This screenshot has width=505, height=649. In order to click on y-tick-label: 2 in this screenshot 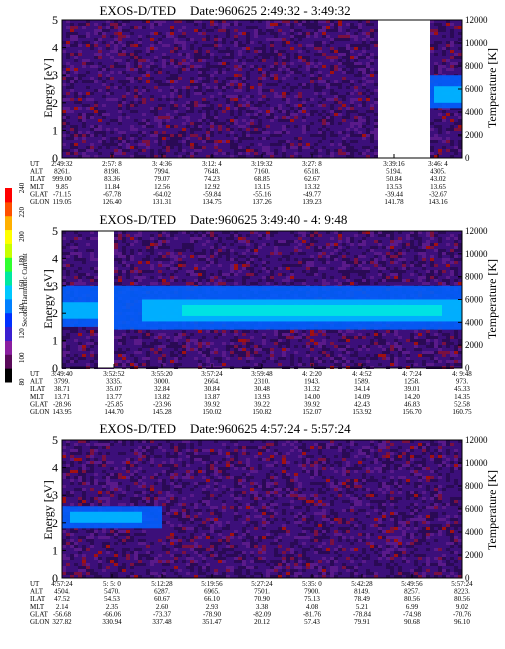, I will do `click(55, 313)`.